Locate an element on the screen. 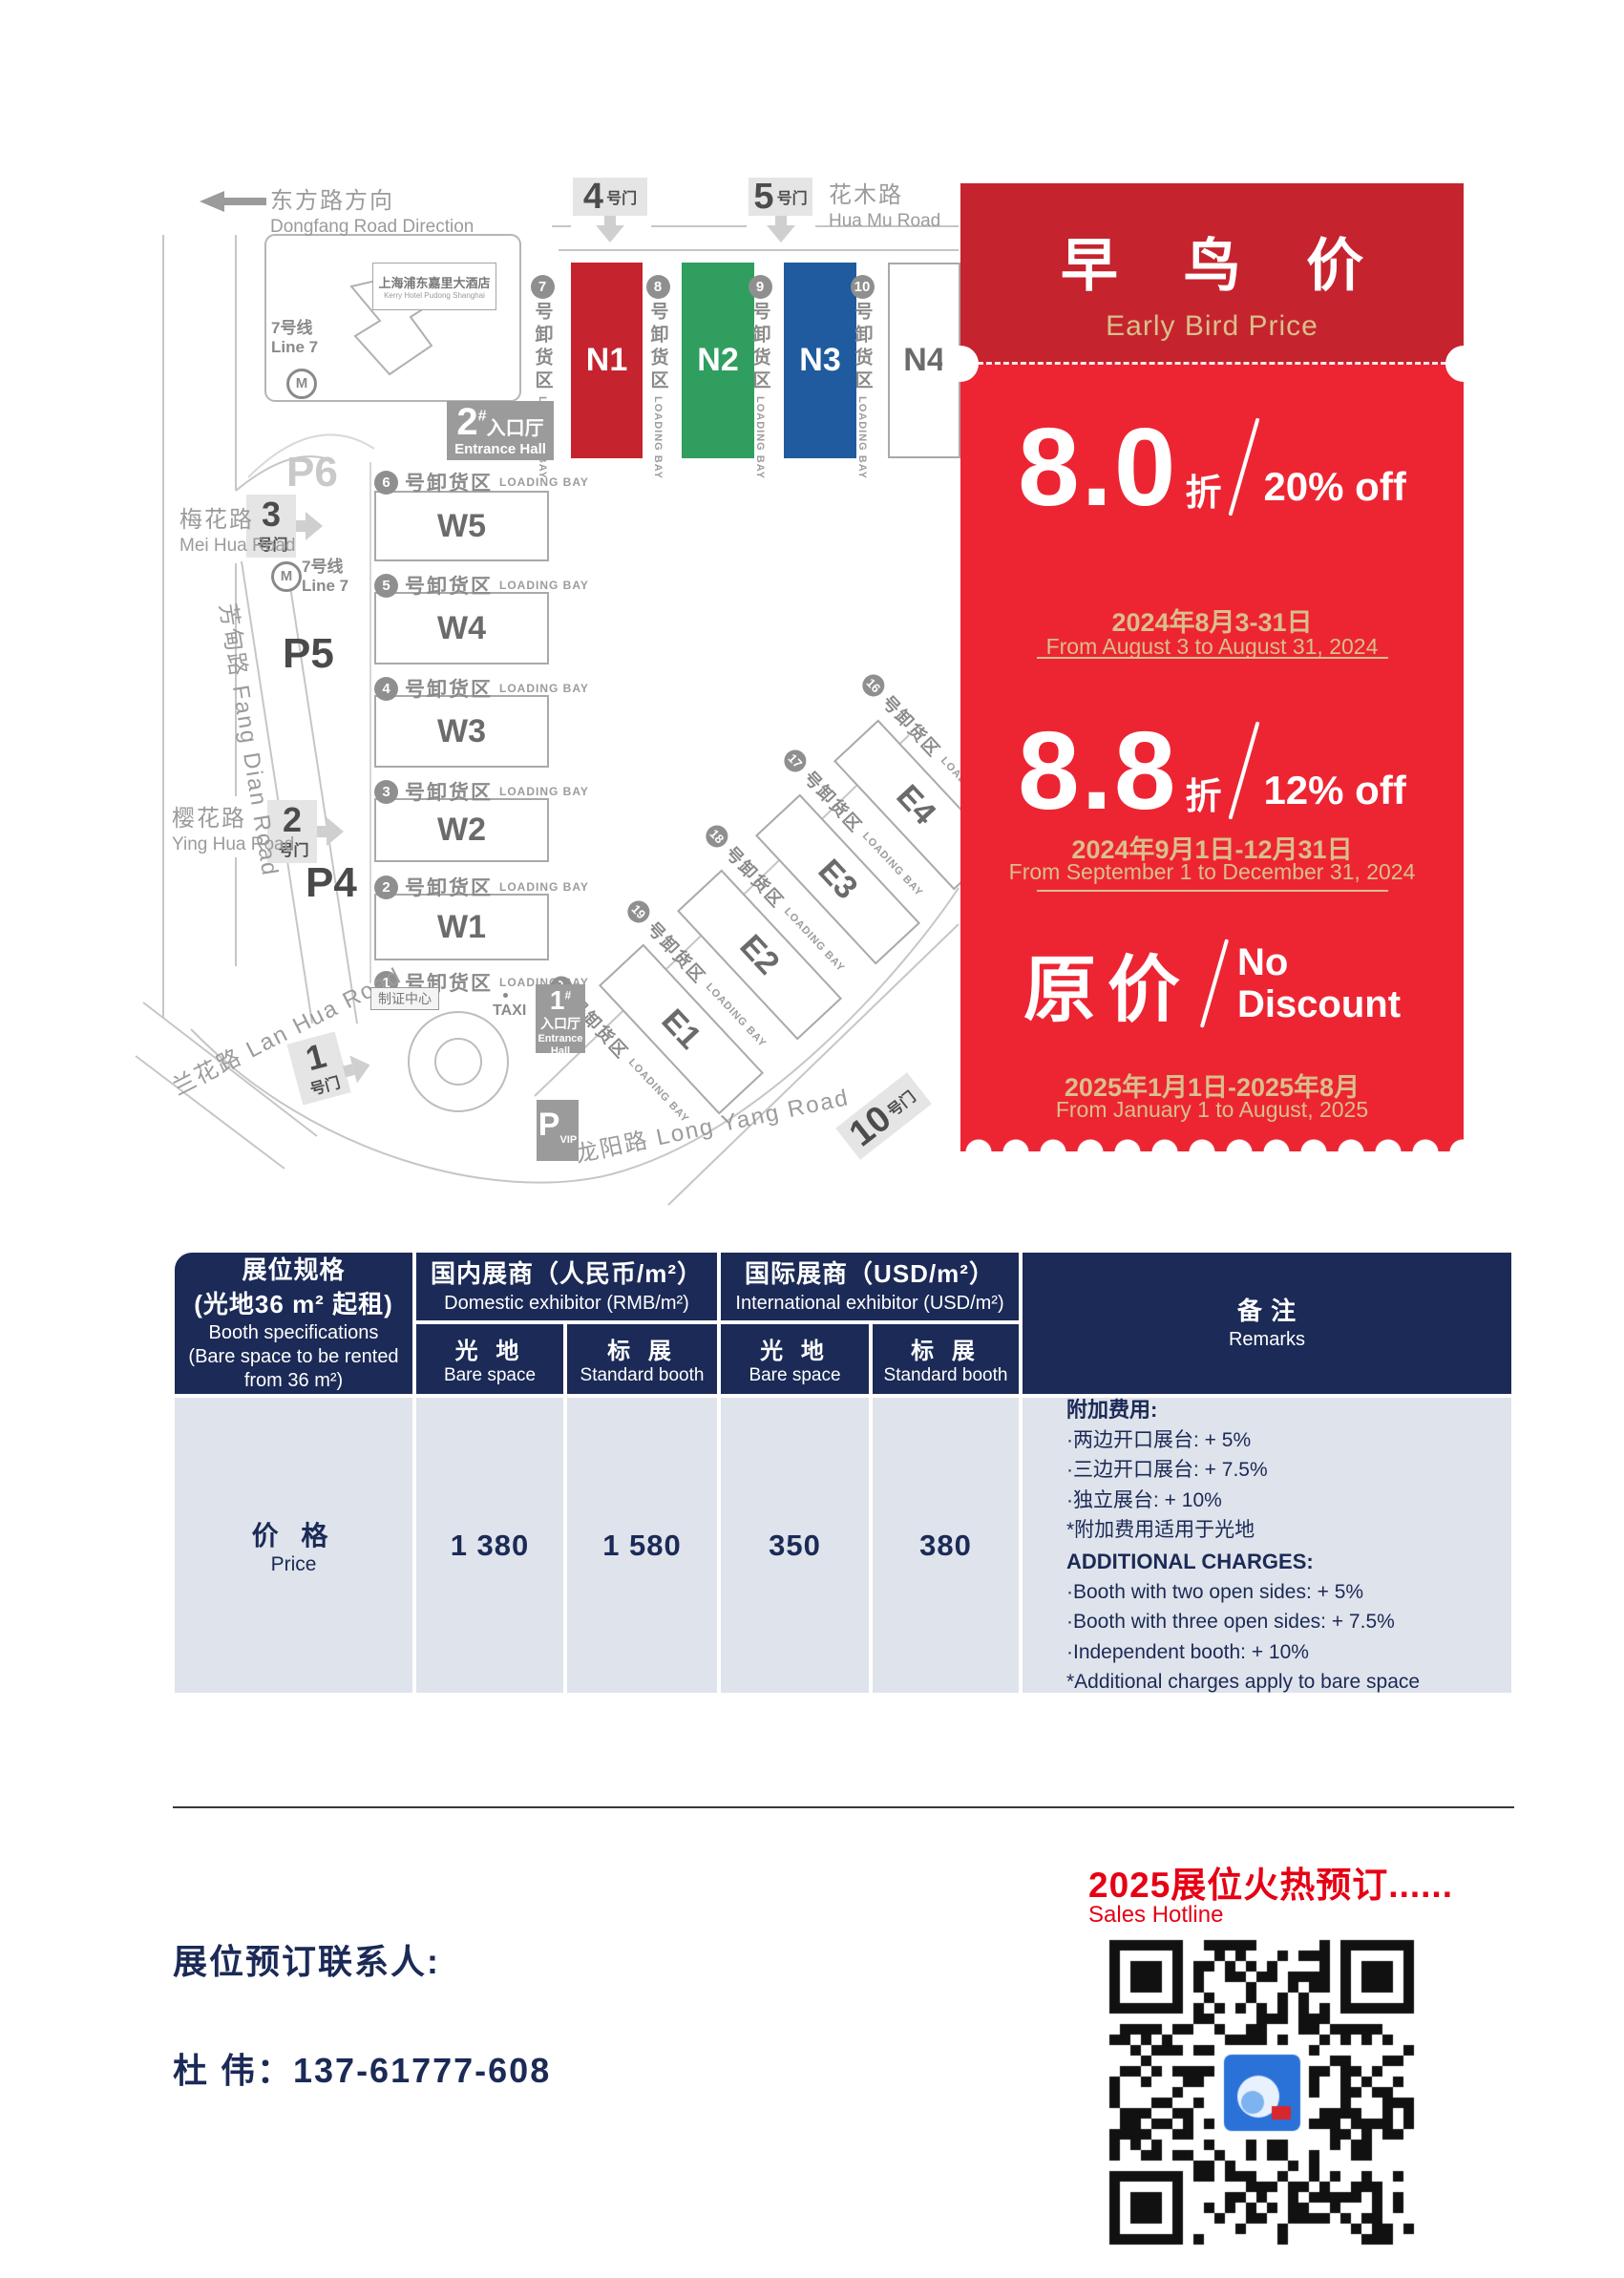  bay-number: 18 is located at coordinates (717, 836).